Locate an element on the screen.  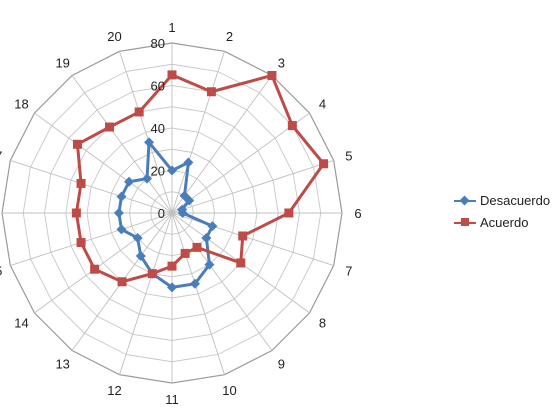
axis-label: 17 is located at coordinates (1, 156).